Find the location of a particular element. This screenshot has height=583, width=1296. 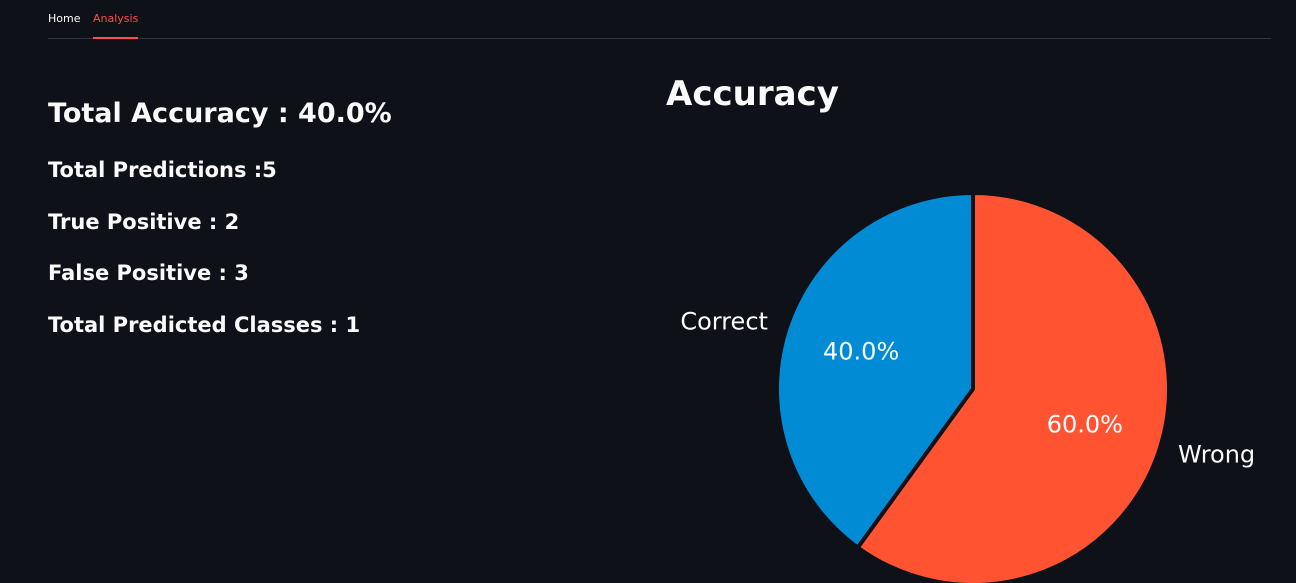

pie-label-wrong: Wrong is located at coordinates (1216, 455).